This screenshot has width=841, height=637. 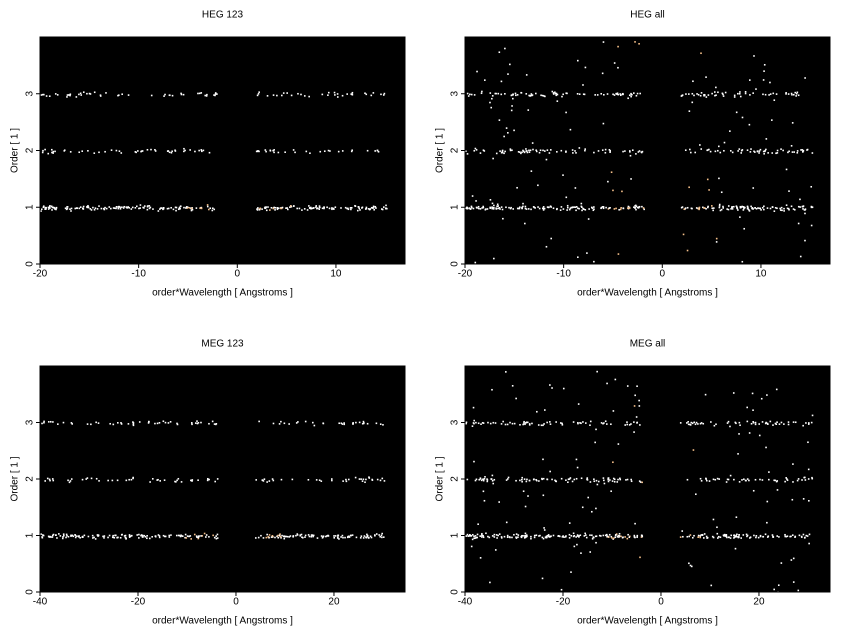 What do you see at coordinates (238, 274) in the screenshot?
I see `x-tick-label: 0` at bounding box center [238, 274].